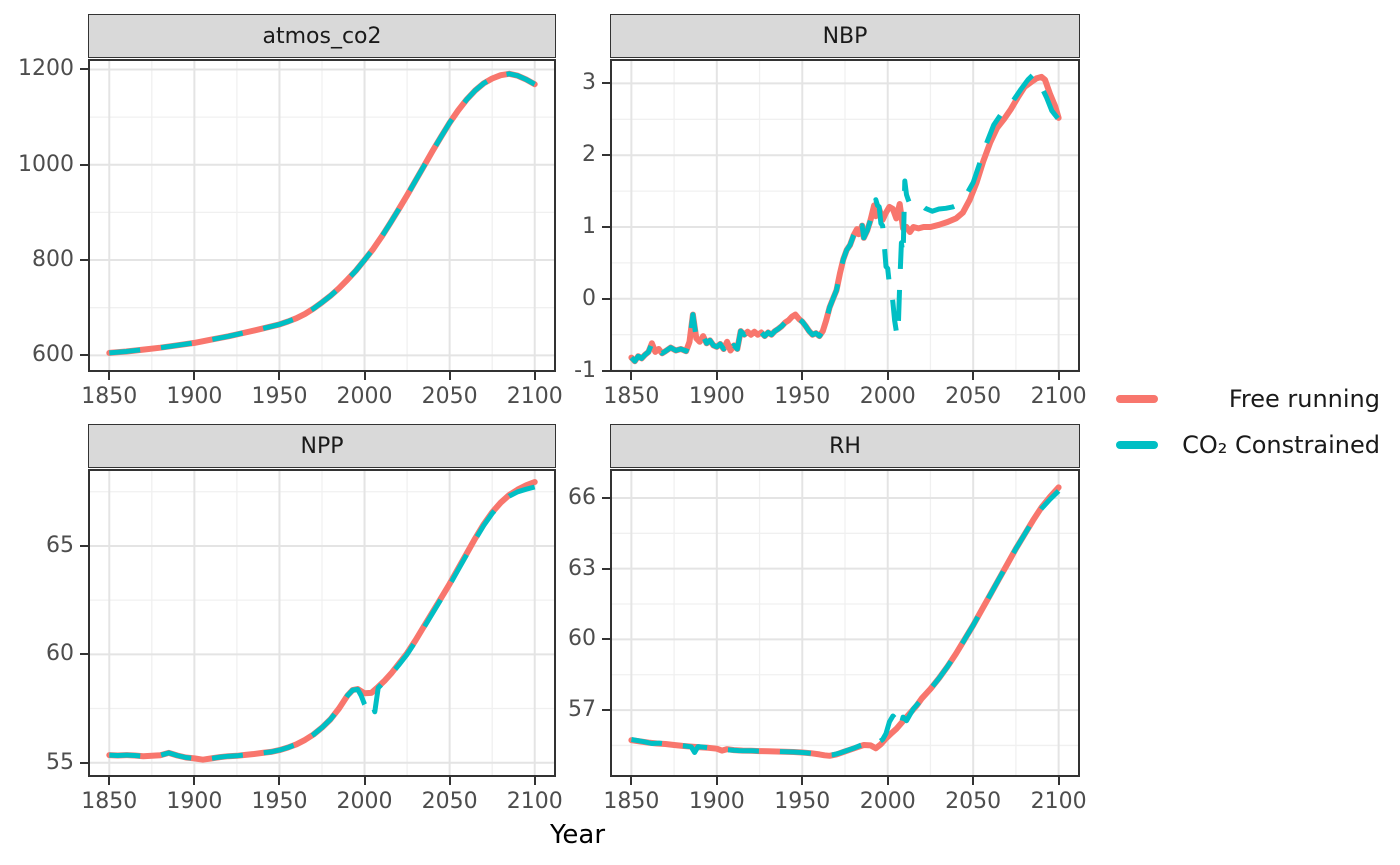 This screenshot has height=865, width=1400. Describe the element at coordinates (53, 355) in the screenshot. I see `y-tick-label: 600` at that location.